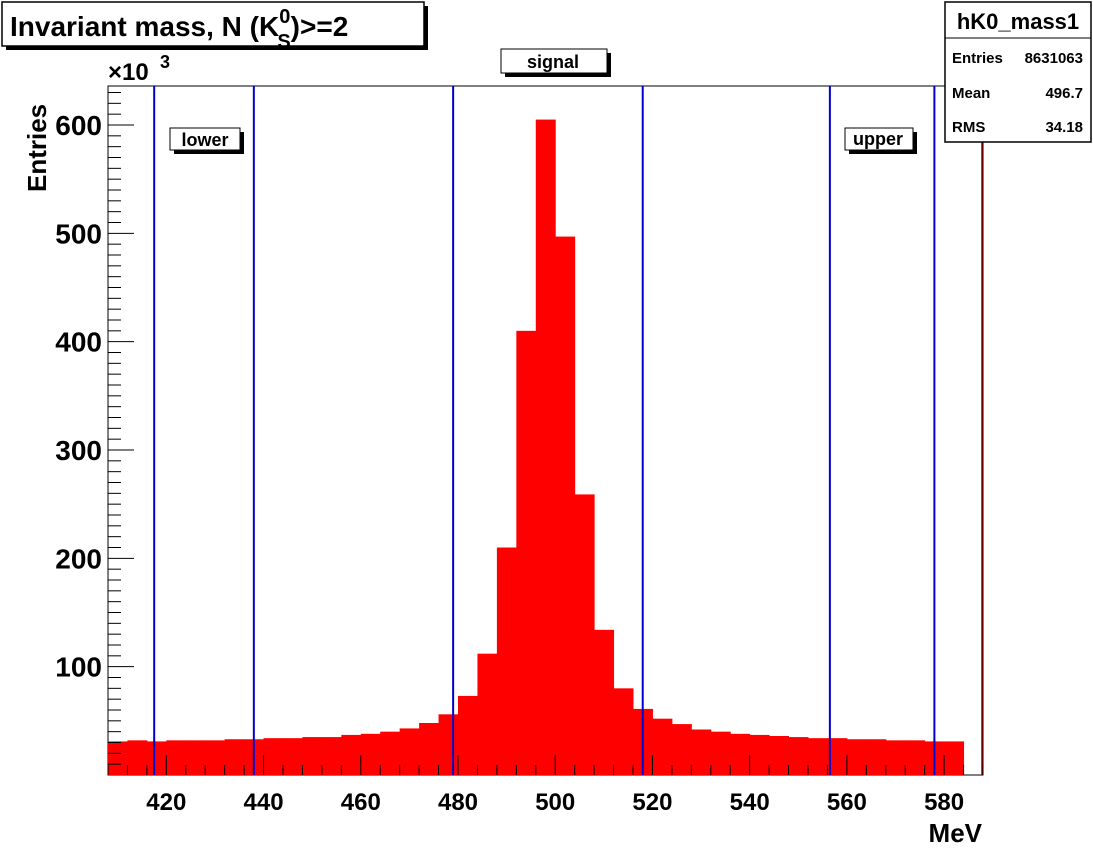 This screenshot has width=1093, height=863. What do you see at coordinates (977, 58) in the screenshot?
I see `stats-entries-label: Entries` at bounding box center [977, 58].